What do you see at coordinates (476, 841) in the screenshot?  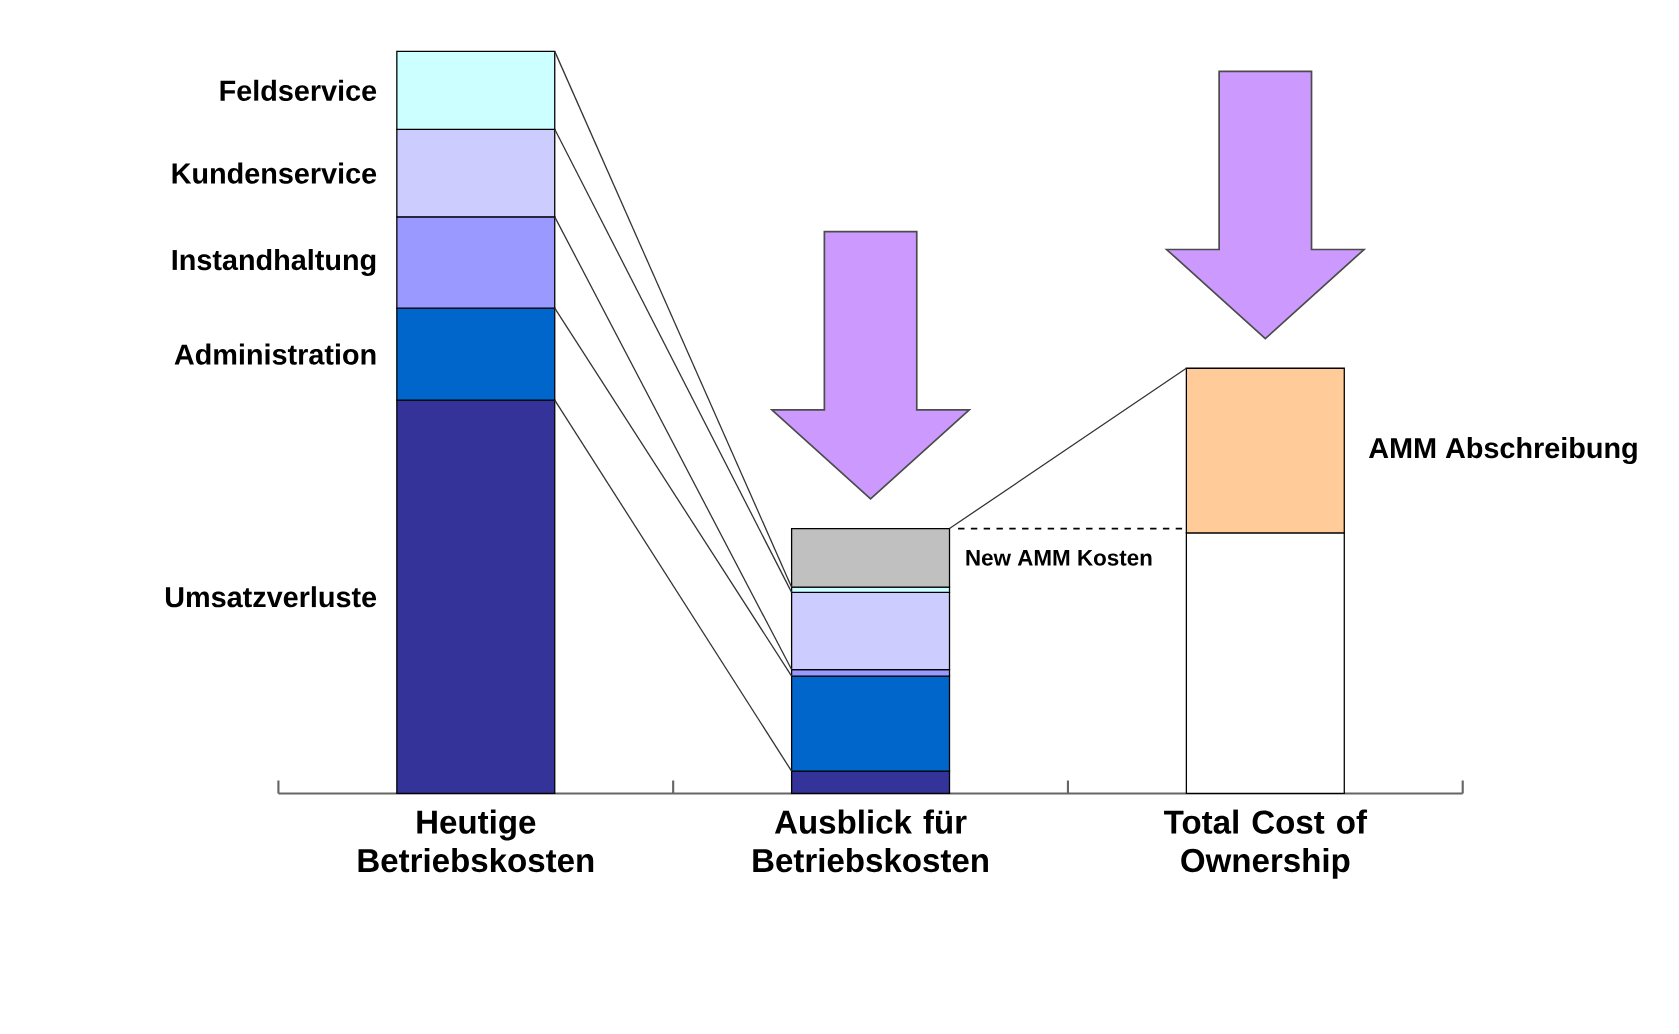 I see `x-tick-label: Heutige Betriebskosten` at bounding box center [476, 841].